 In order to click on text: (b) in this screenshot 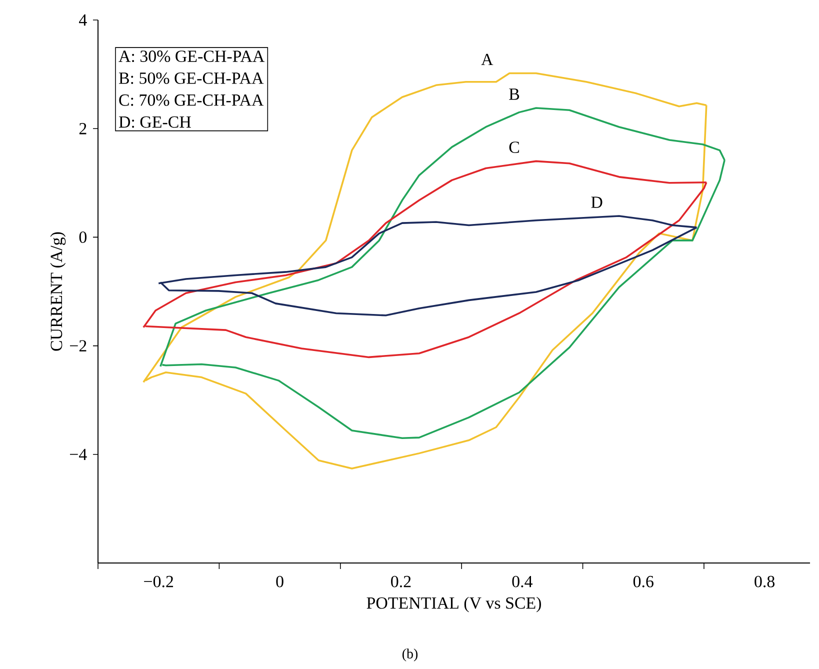, I will do `click(410, 655)`.